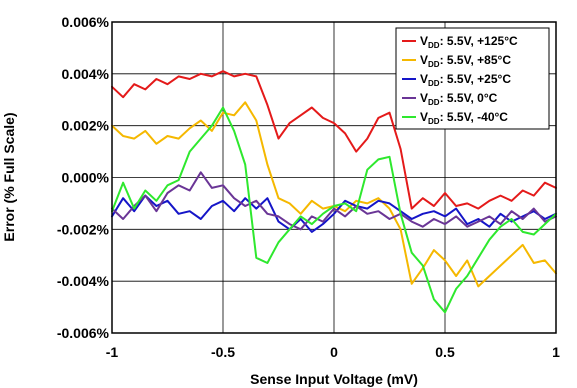  I want to click on legend-label: VDD: 5.5V, +85°C, so click(465, 61).